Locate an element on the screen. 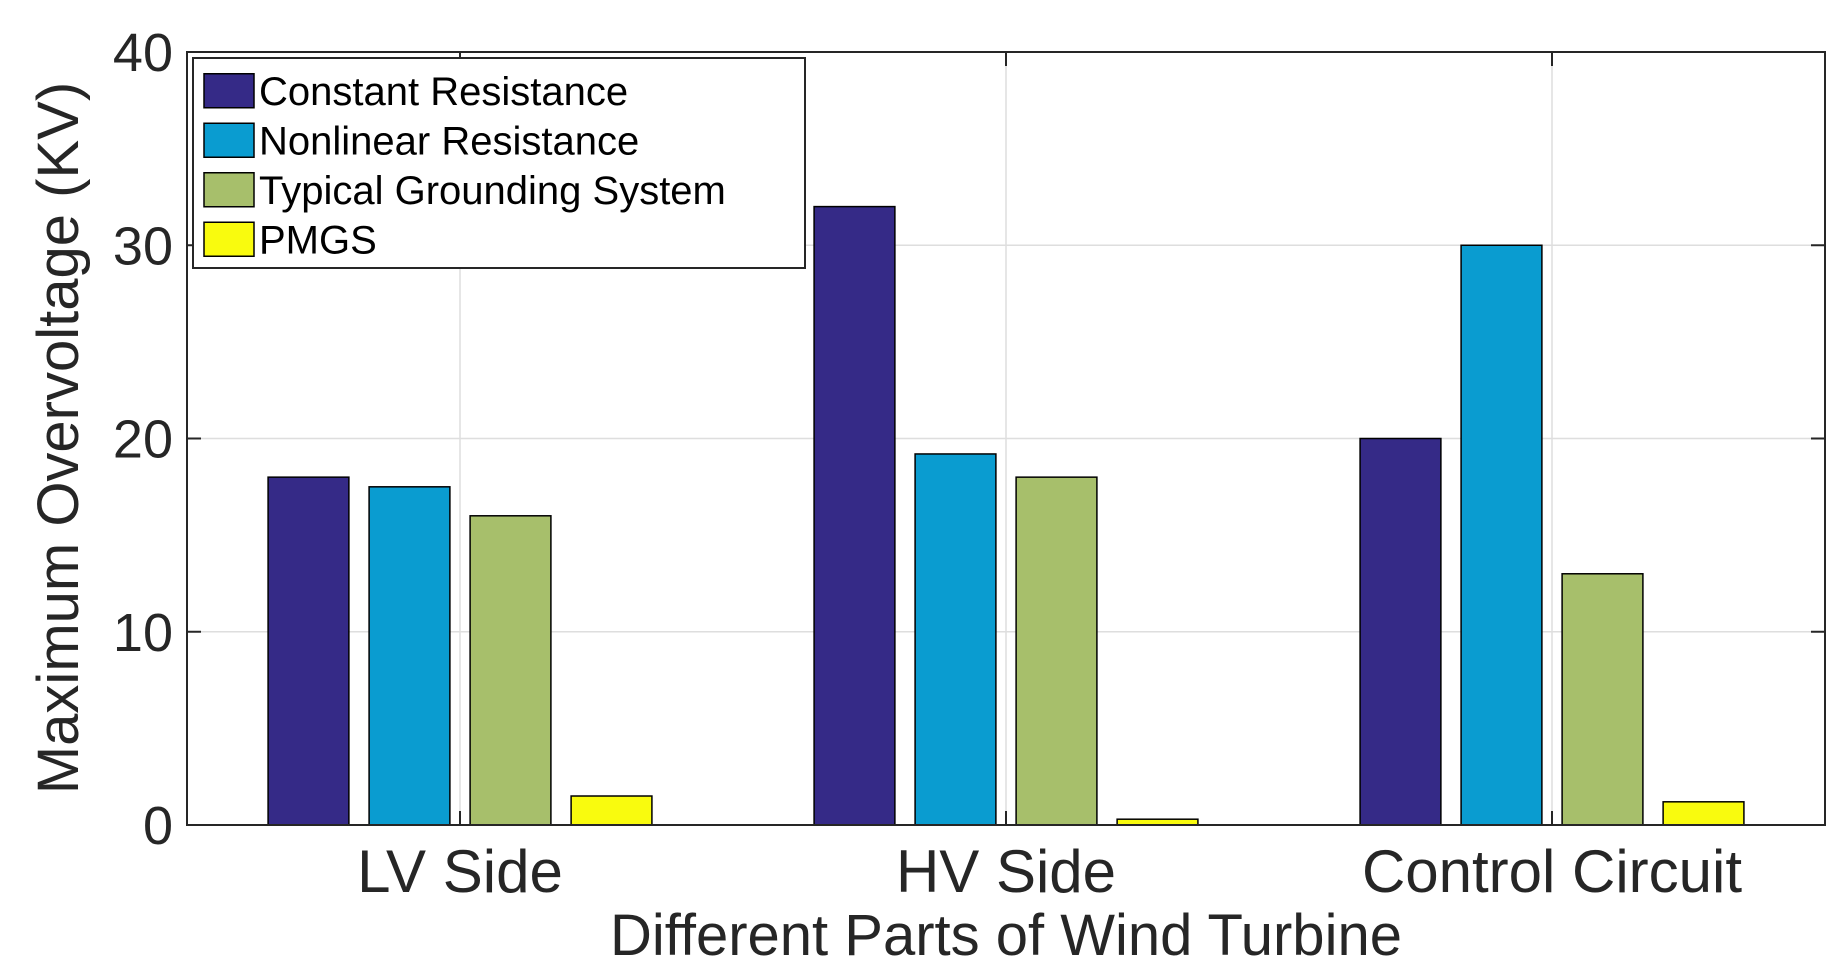 This screenshot has width=1844, height=979. legend-label: Nonlinear Resistance is located at coordinates (449, 141).